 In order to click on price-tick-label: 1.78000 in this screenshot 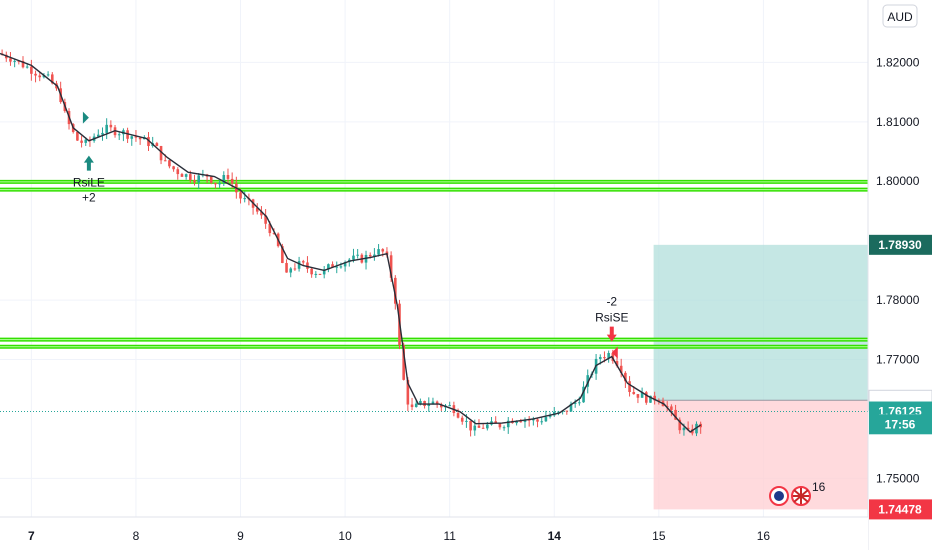, I will do `click(898, 300)`.